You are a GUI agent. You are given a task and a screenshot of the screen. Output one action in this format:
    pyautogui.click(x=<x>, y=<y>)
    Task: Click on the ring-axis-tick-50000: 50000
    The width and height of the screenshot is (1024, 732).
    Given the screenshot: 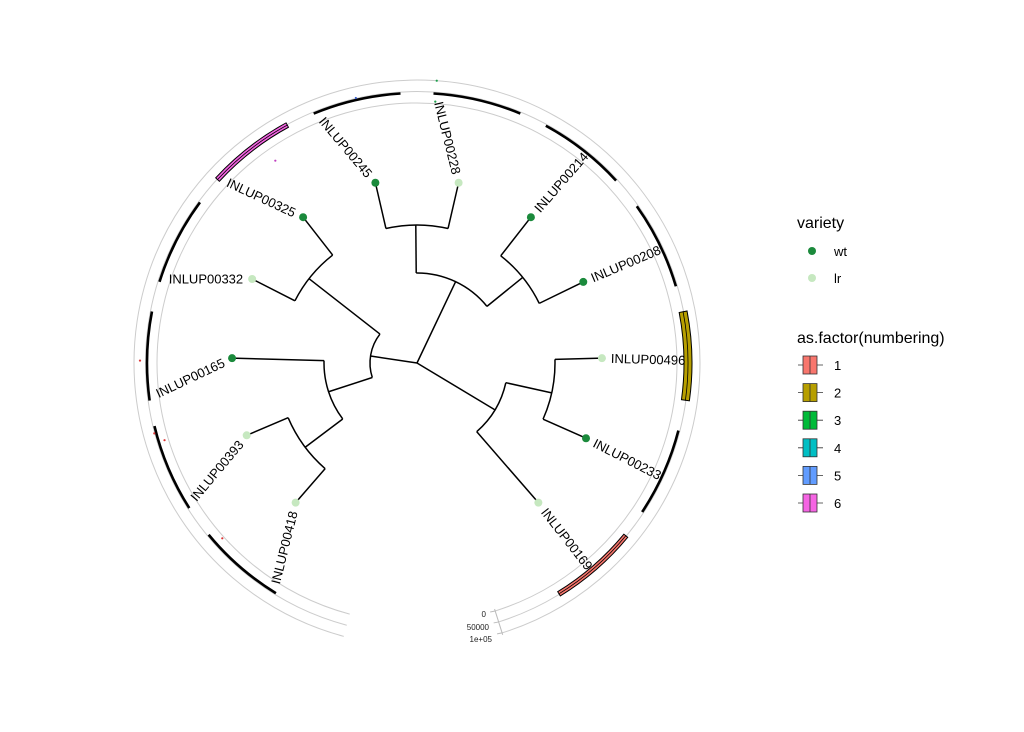 What is the action you would take?
    pyautogui.click(x=478, y=627)
    